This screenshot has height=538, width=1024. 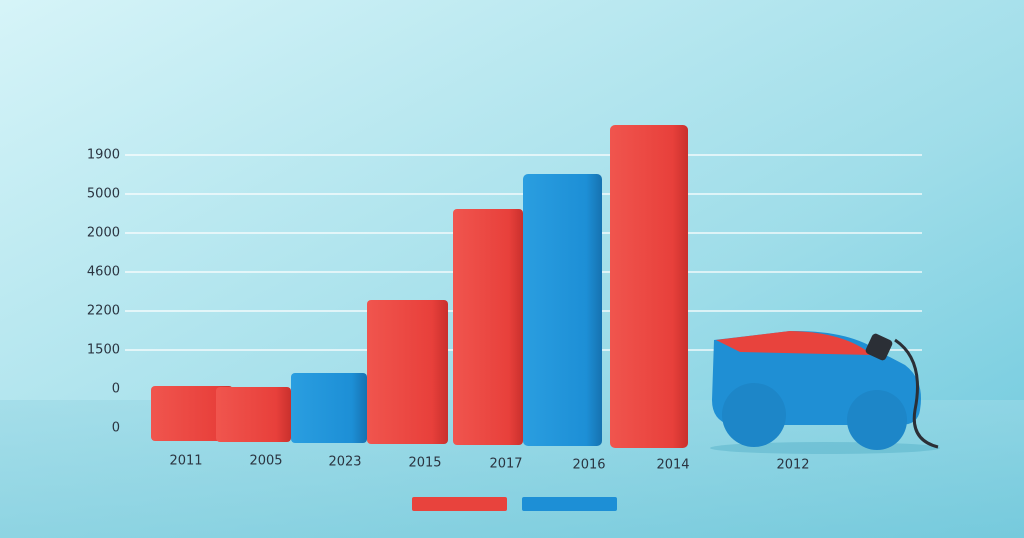 What do you see at coordinates (185, 461) in the screenshot?
I see `x-axis-label: 2011` at bounding box center [185, 461].